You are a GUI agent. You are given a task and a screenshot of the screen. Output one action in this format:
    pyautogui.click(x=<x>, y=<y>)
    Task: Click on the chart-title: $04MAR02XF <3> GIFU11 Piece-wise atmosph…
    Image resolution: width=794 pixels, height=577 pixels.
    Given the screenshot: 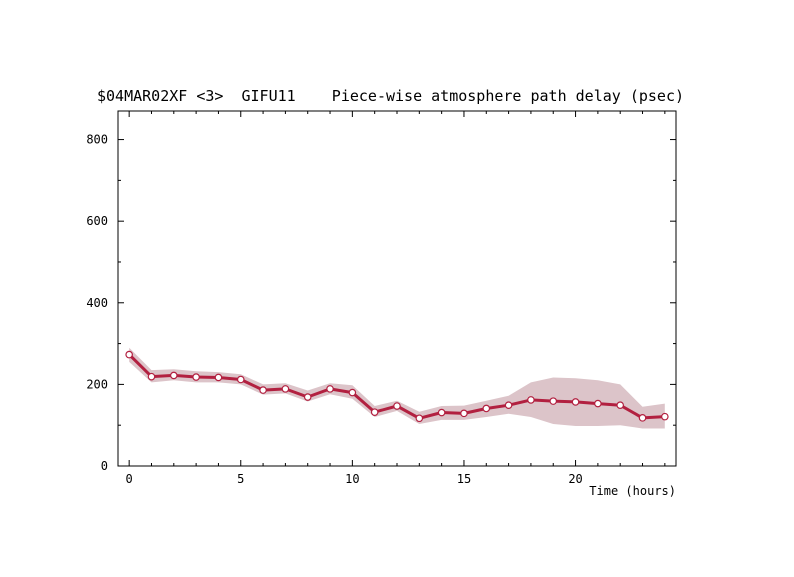 What is the action you would take?
    pyautogui.click(x=390, y=96)
    